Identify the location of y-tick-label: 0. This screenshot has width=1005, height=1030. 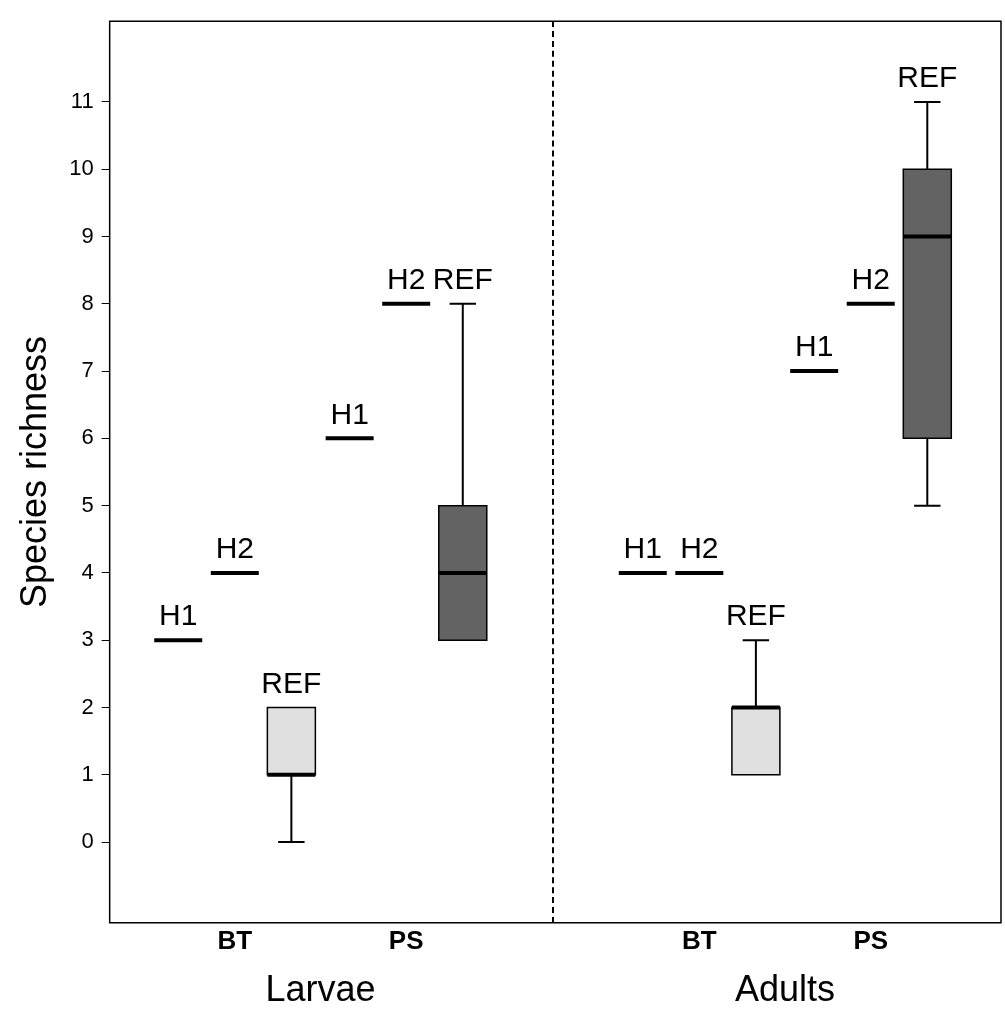
(87, 841).